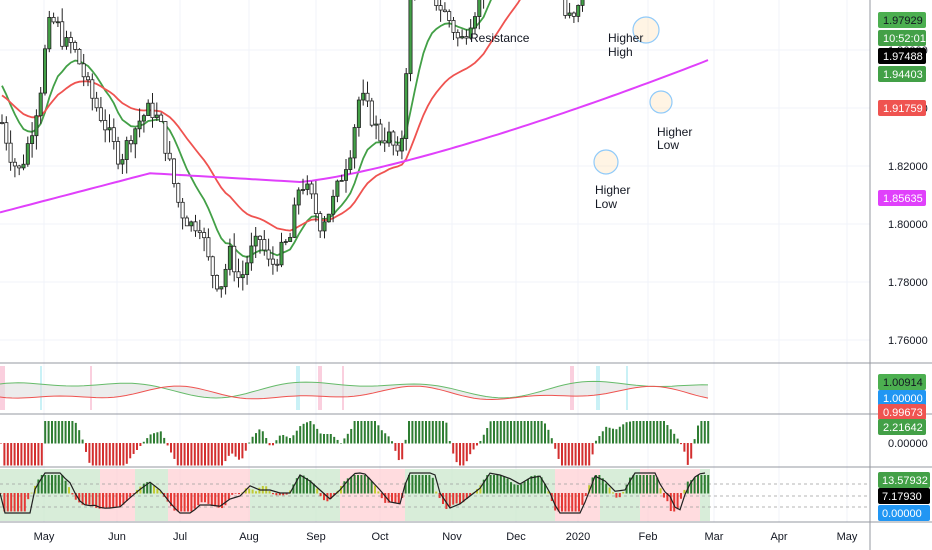 This screenshot has width=932, height=550. Describe the element at coordinates (902, 382) in the screenshot. I see `indicator-badge` at that location.